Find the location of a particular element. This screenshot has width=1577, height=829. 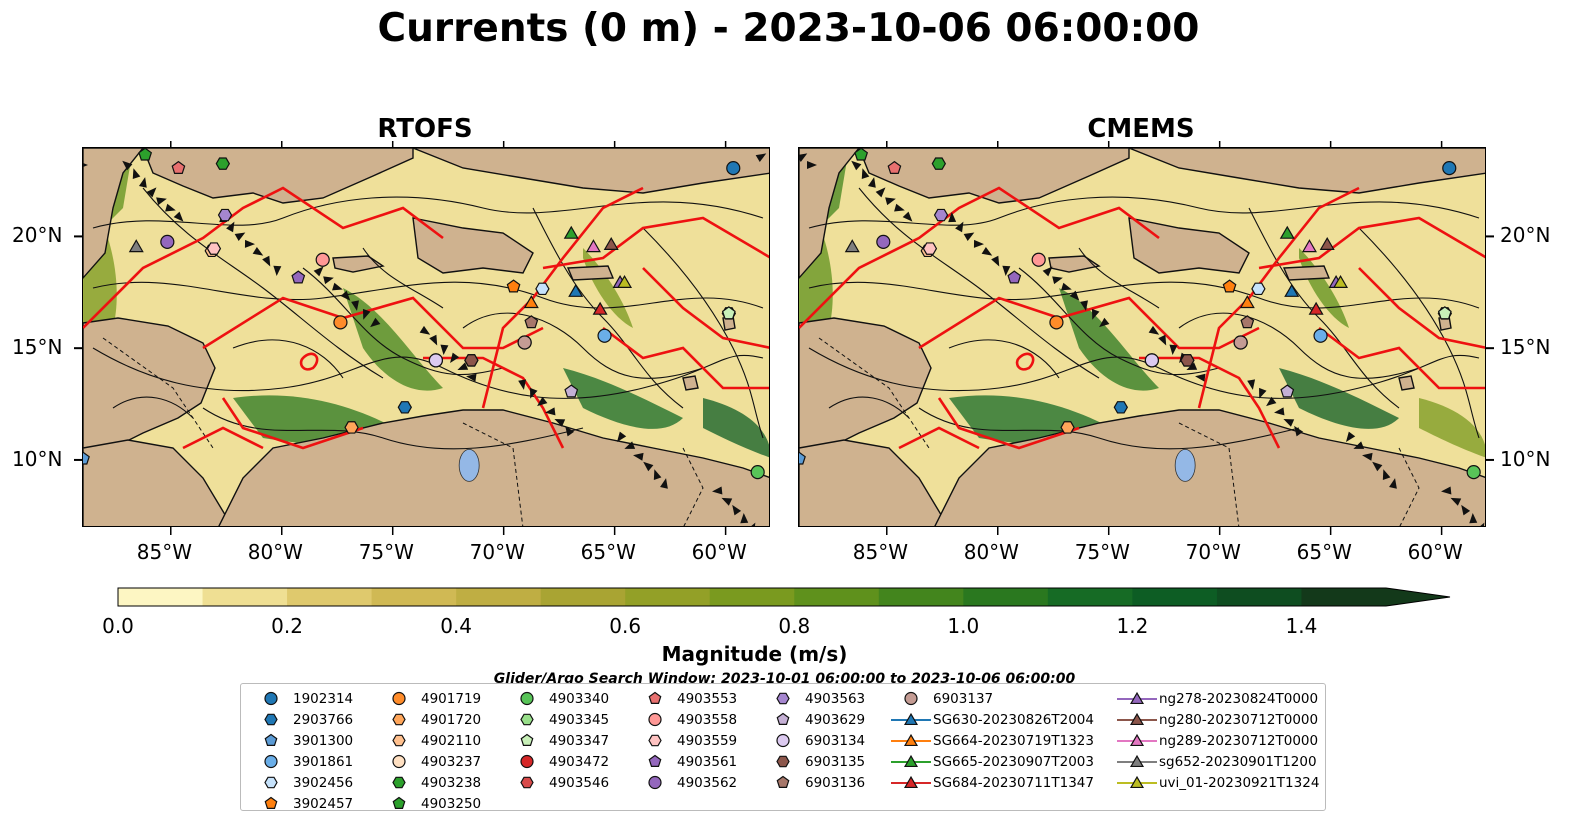

platform-marker-sg665-20230907t2003 is located at coordinates (1287, 232).